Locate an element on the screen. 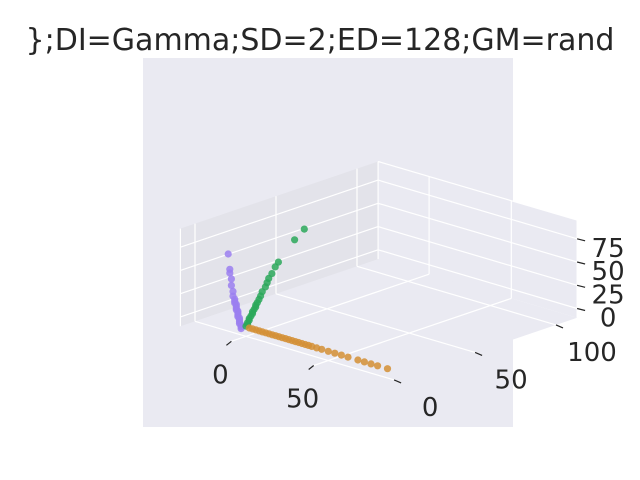 The height and width of the screenshot is (480, 640). y-tick-label: 100 is located at coordinates (592, 353).